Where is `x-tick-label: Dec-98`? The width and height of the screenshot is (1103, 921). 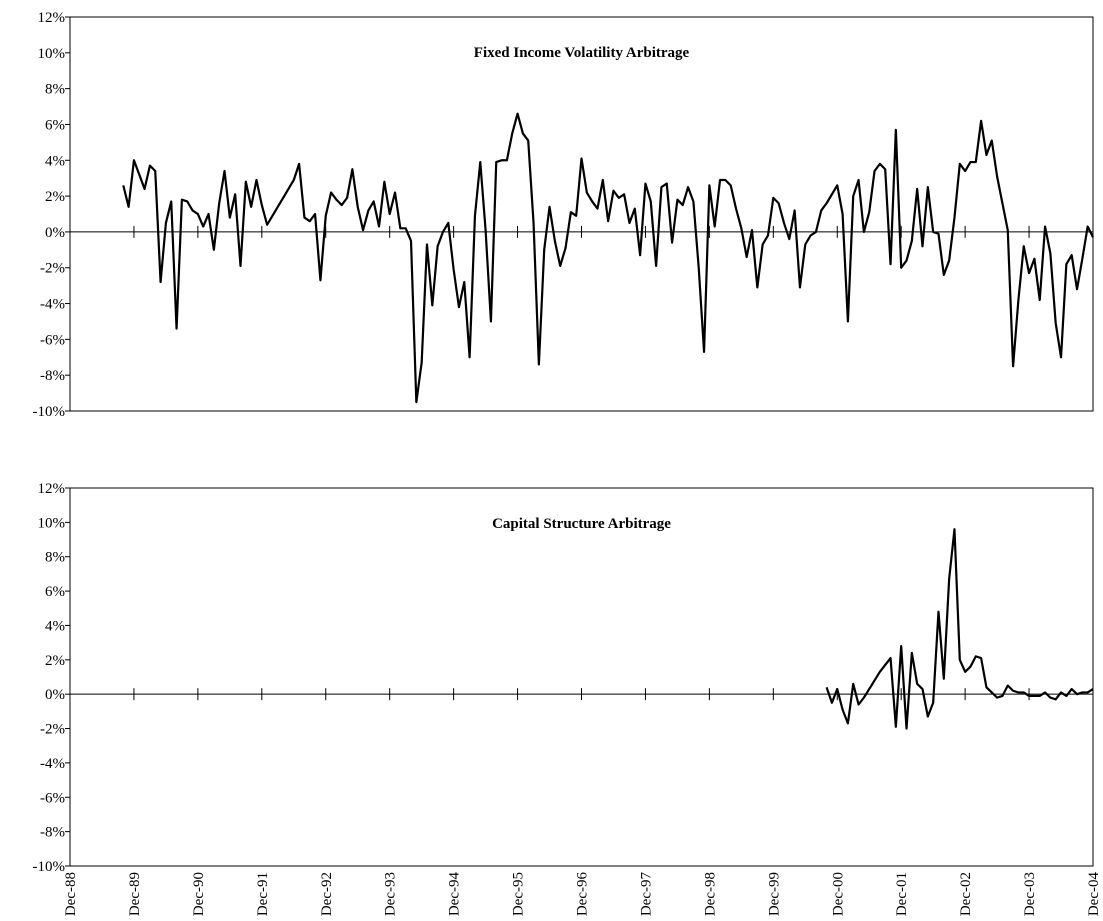
x-tick-label: Dec-98 is located at coordinates (710, 894).